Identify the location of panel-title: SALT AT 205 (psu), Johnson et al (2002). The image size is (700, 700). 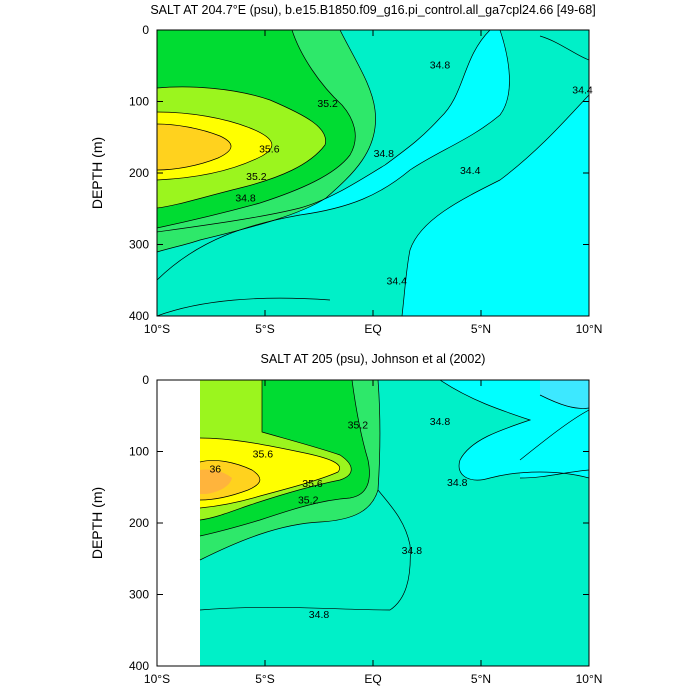
(373, 359).